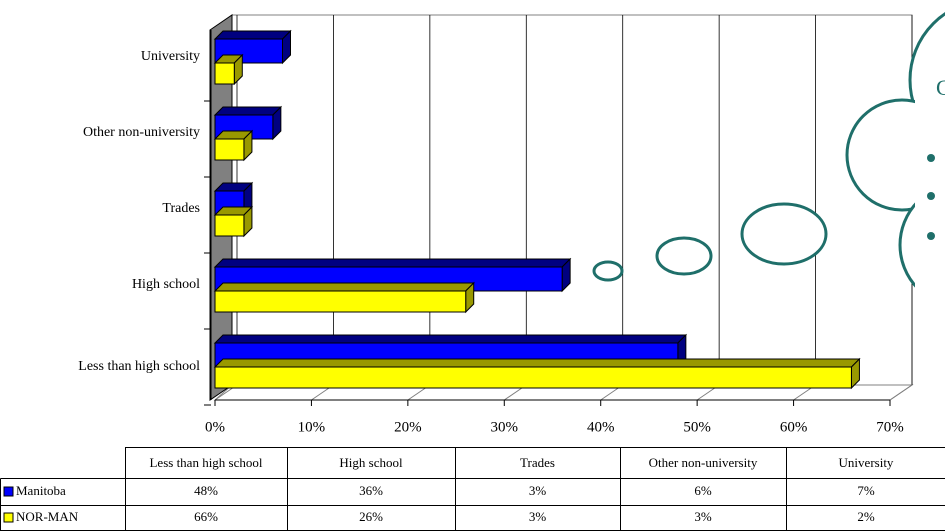  Describe the element at coordinates (505, 427) in the screenshot. I see `x-tick-label: 30%` at that location.